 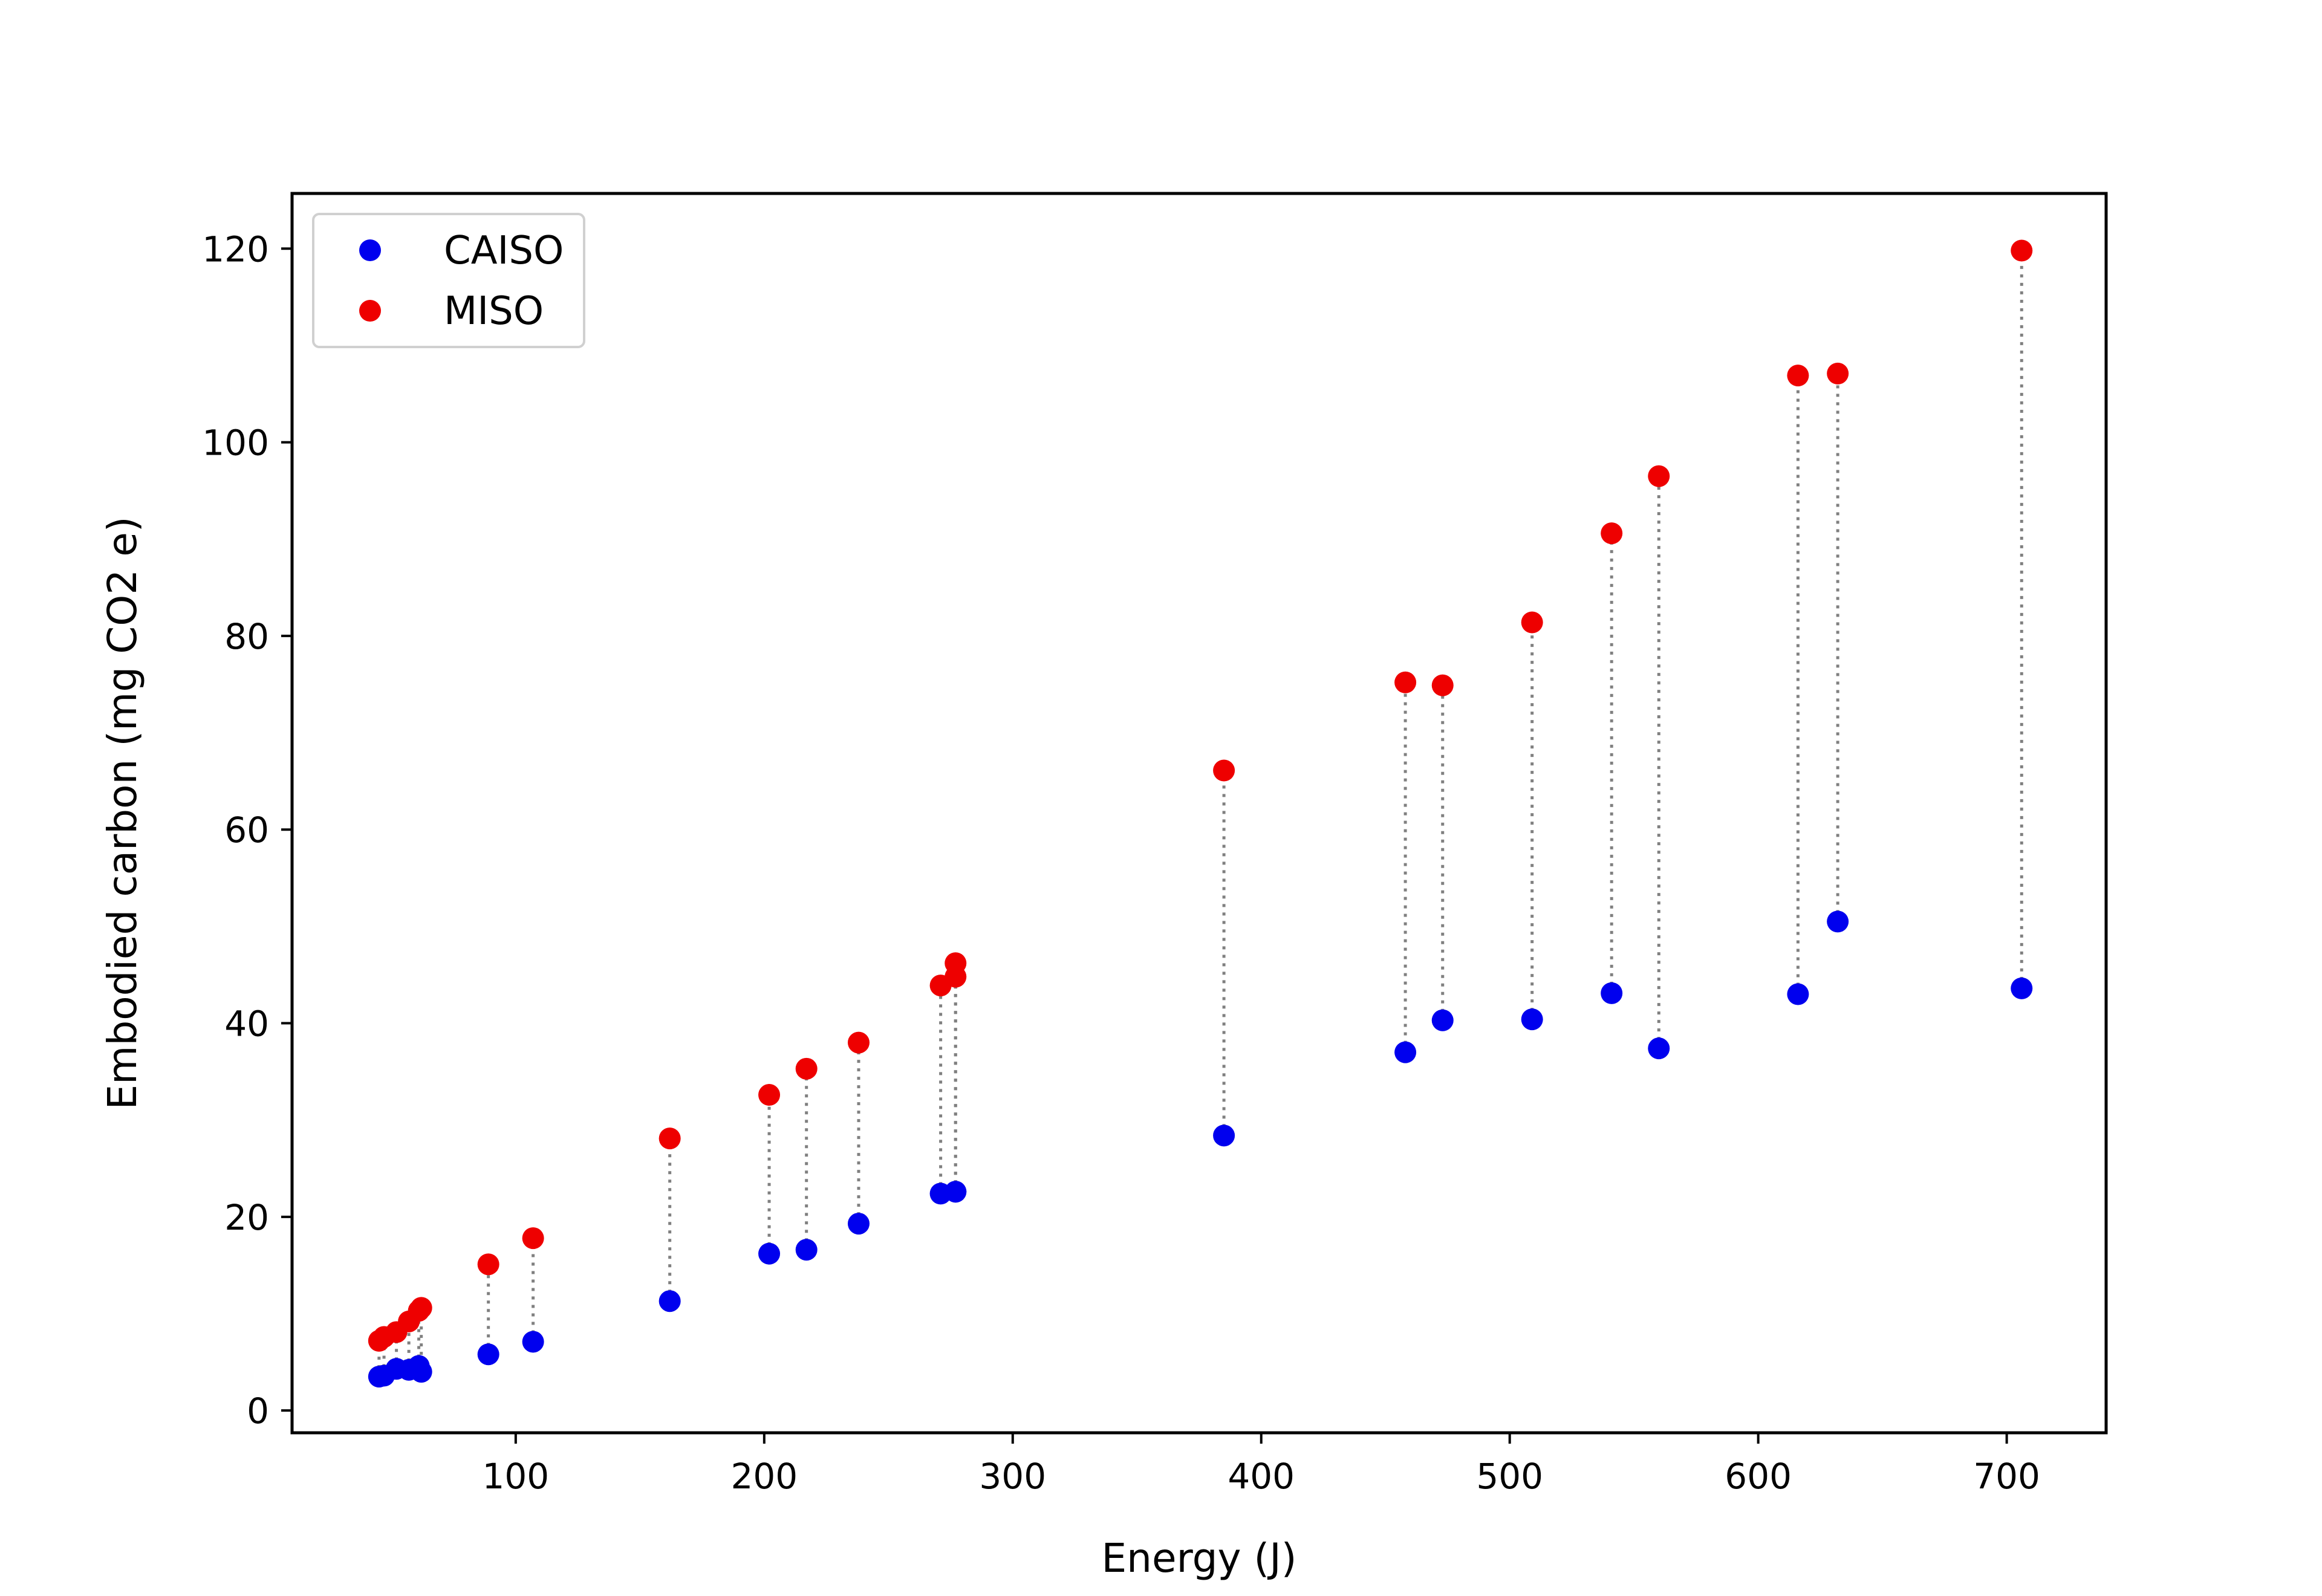 What do you see at coordinates (370, 311) in the screenshot?
I see `legend-marker-miso` at bounding box center [370, 311].